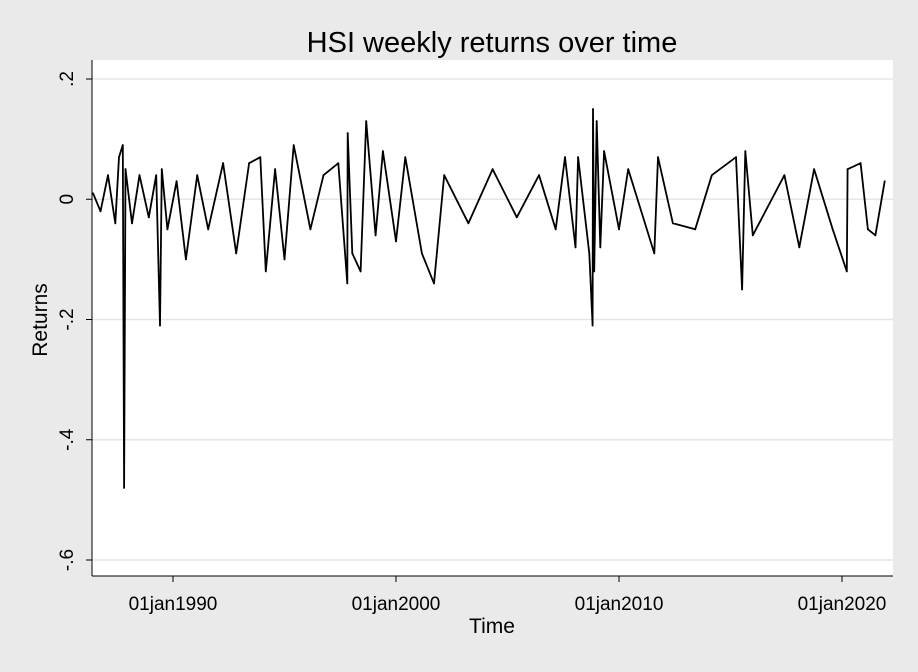 The height and width of the screenshot is (672, 918). Describe the element at coordinates (842, 604) in the screenshot. I see `x-tick-label-3: 01jan2020` at that location.